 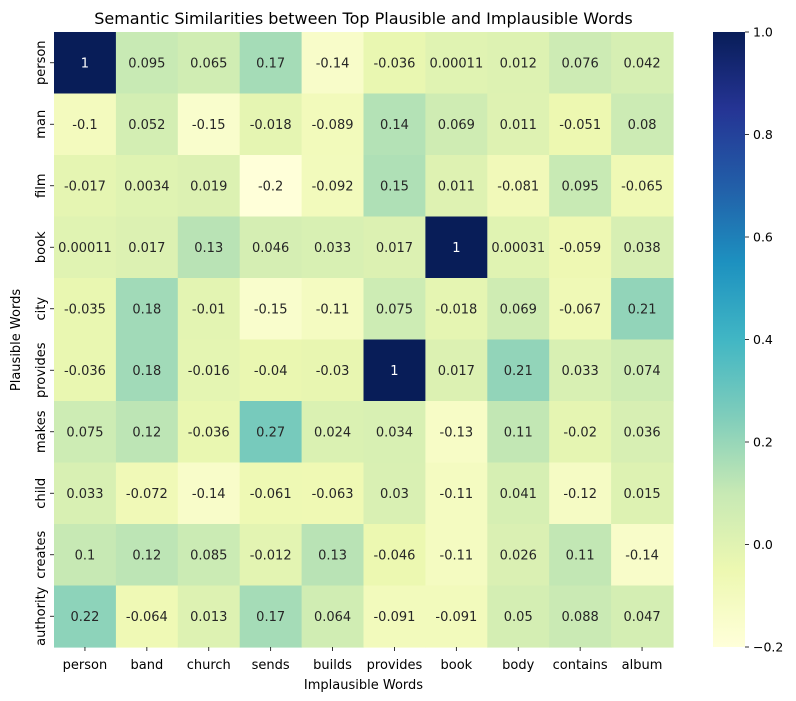 I want to click on cell-value-label: 0.074, so click(x=641, y=371).